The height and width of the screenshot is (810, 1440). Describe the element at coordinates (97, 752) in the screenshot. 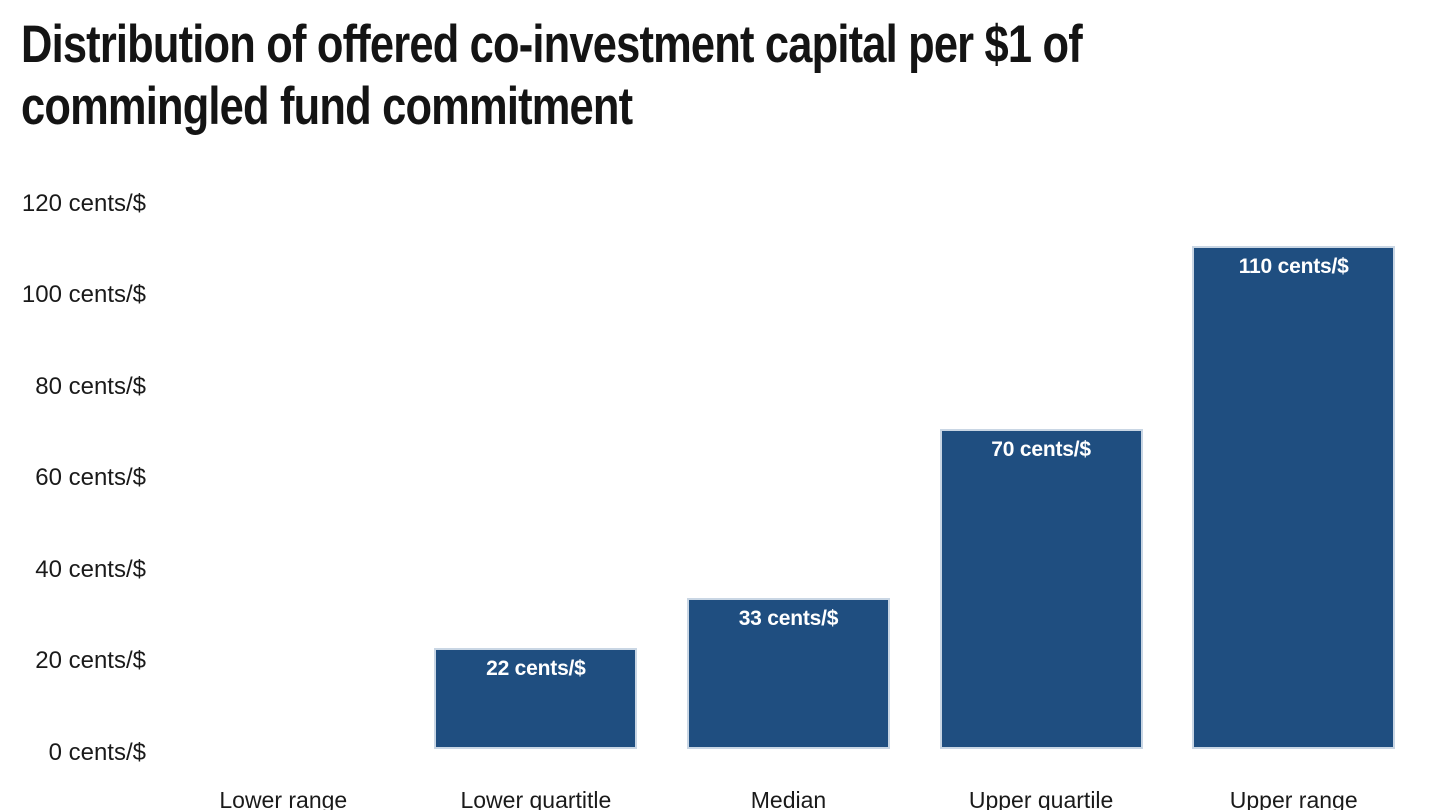

I see `y-tick-label: 0 cents/$` at that location.